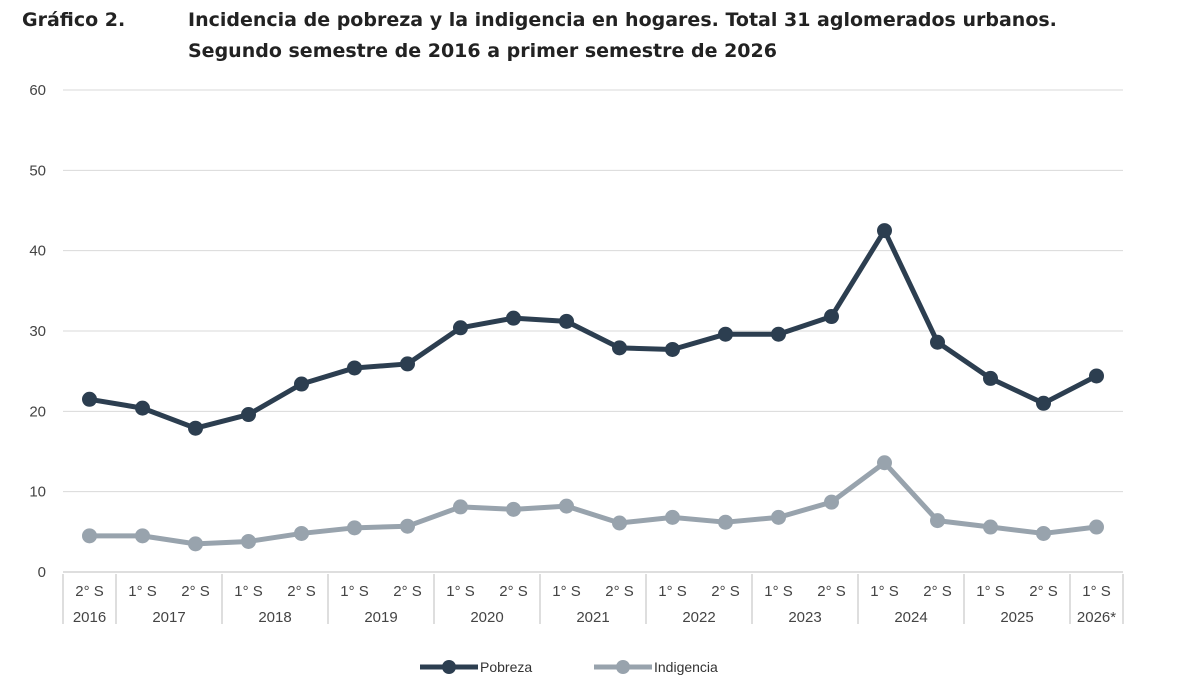 This screenshot has height=686, width=1200. What do you see at coordinates (506, 667) in the screenshot?
I see `legend-label: Pobreza` at bounding box center [506, 667].